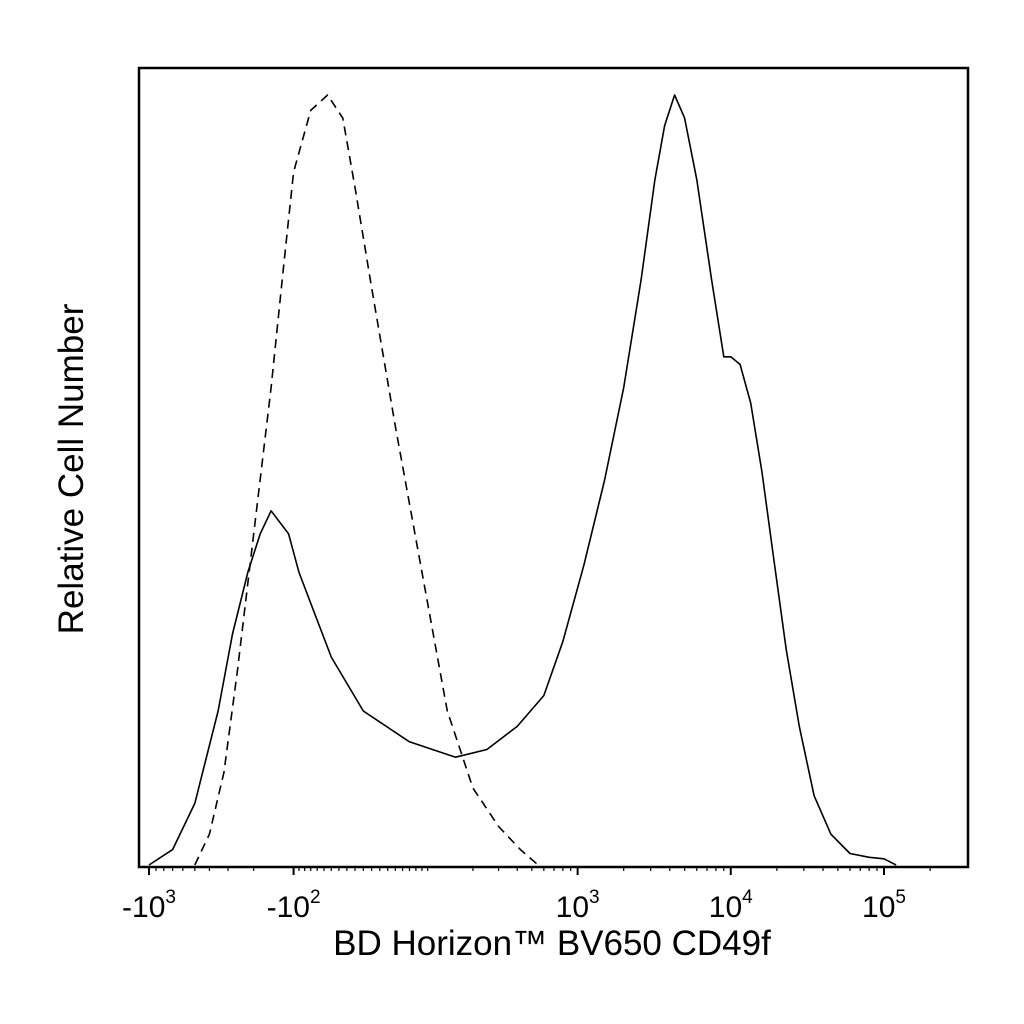  Describe the element at coordinates (294, 905) in the screenshot. I see `x-tick-label: -102` at that location.